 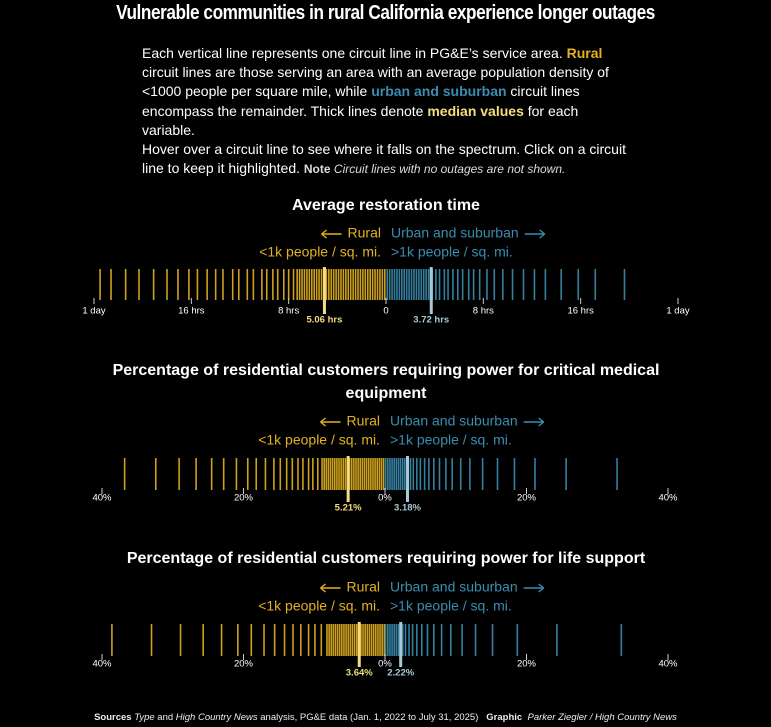 I want to click on text: and, so click(x=165, y=717).